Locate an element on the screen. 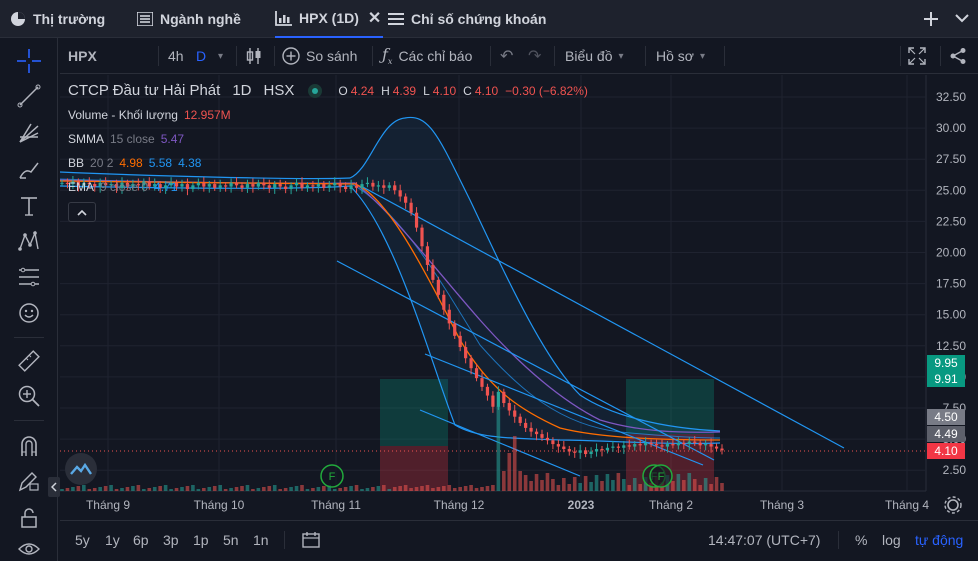 The height and width of the screenshot is (561, 978). hide-drawings-tool is located at coordinates (29, 547).